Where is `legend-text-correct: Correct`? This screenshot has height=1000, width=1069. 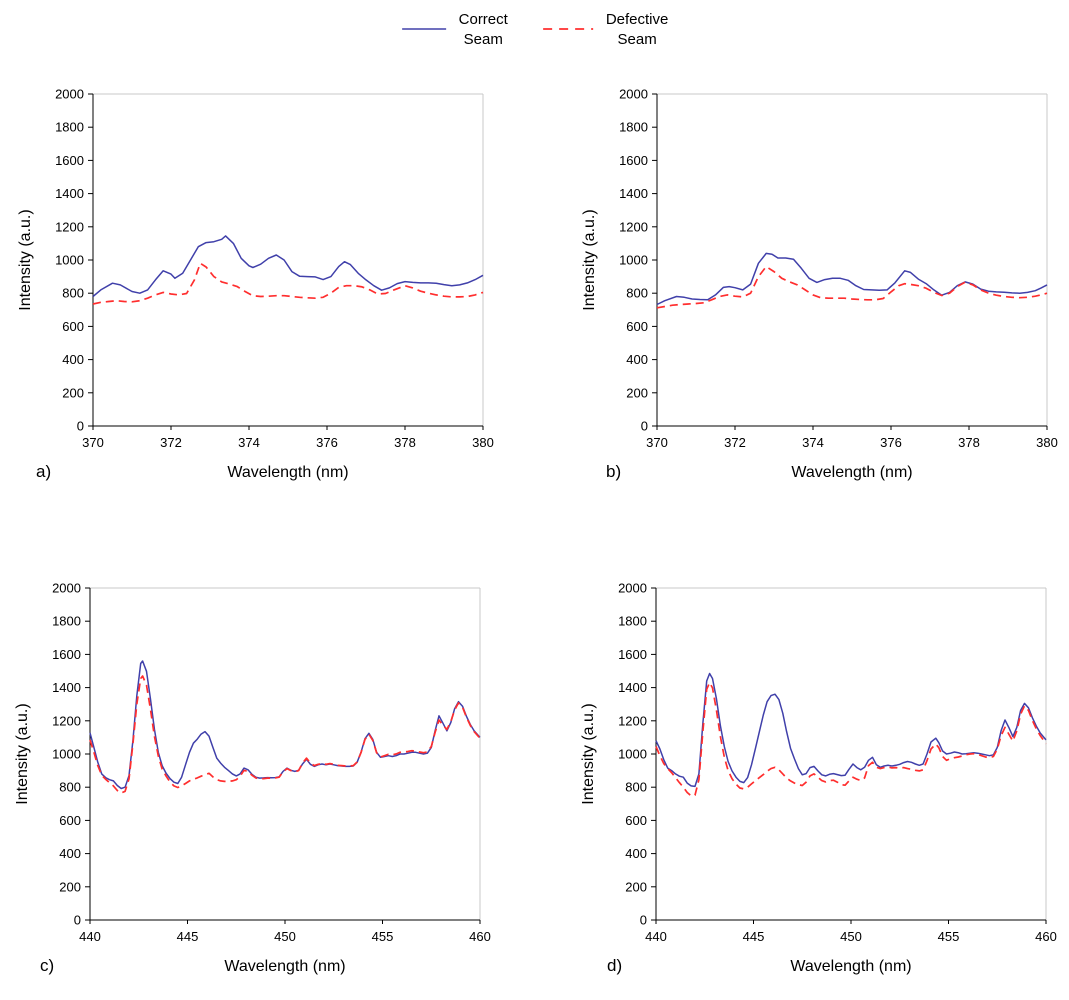
legend-text-correct: Correct is located at coordinates (483, 19).